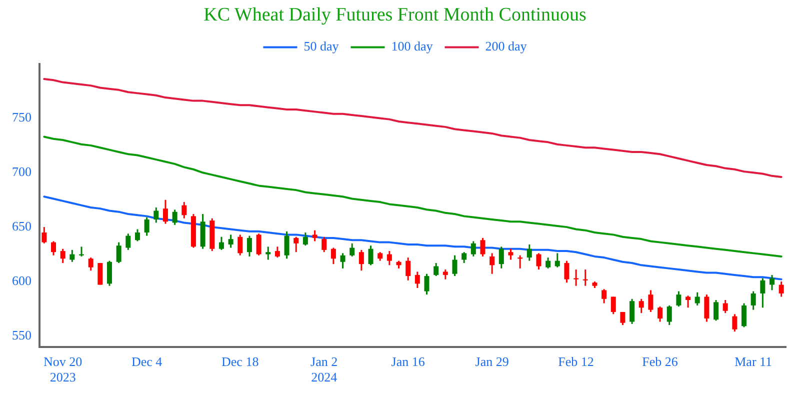 This screenshot has height=400, width=800. Describe the element at coordinates (660, 362) in the screenshot. I see `x-tick-label: Feb 26` at that location.